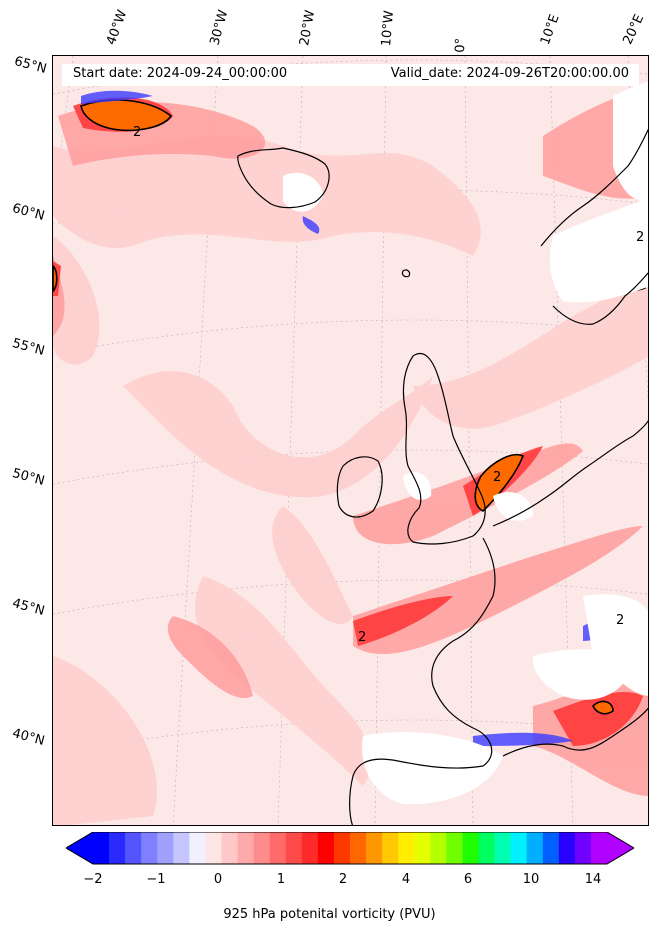 The width and height of the screenshot is (659, 936). Describe the element at coordinates (343, 879) in the screenshot. I see `colorbar-tick: 2` at that location.